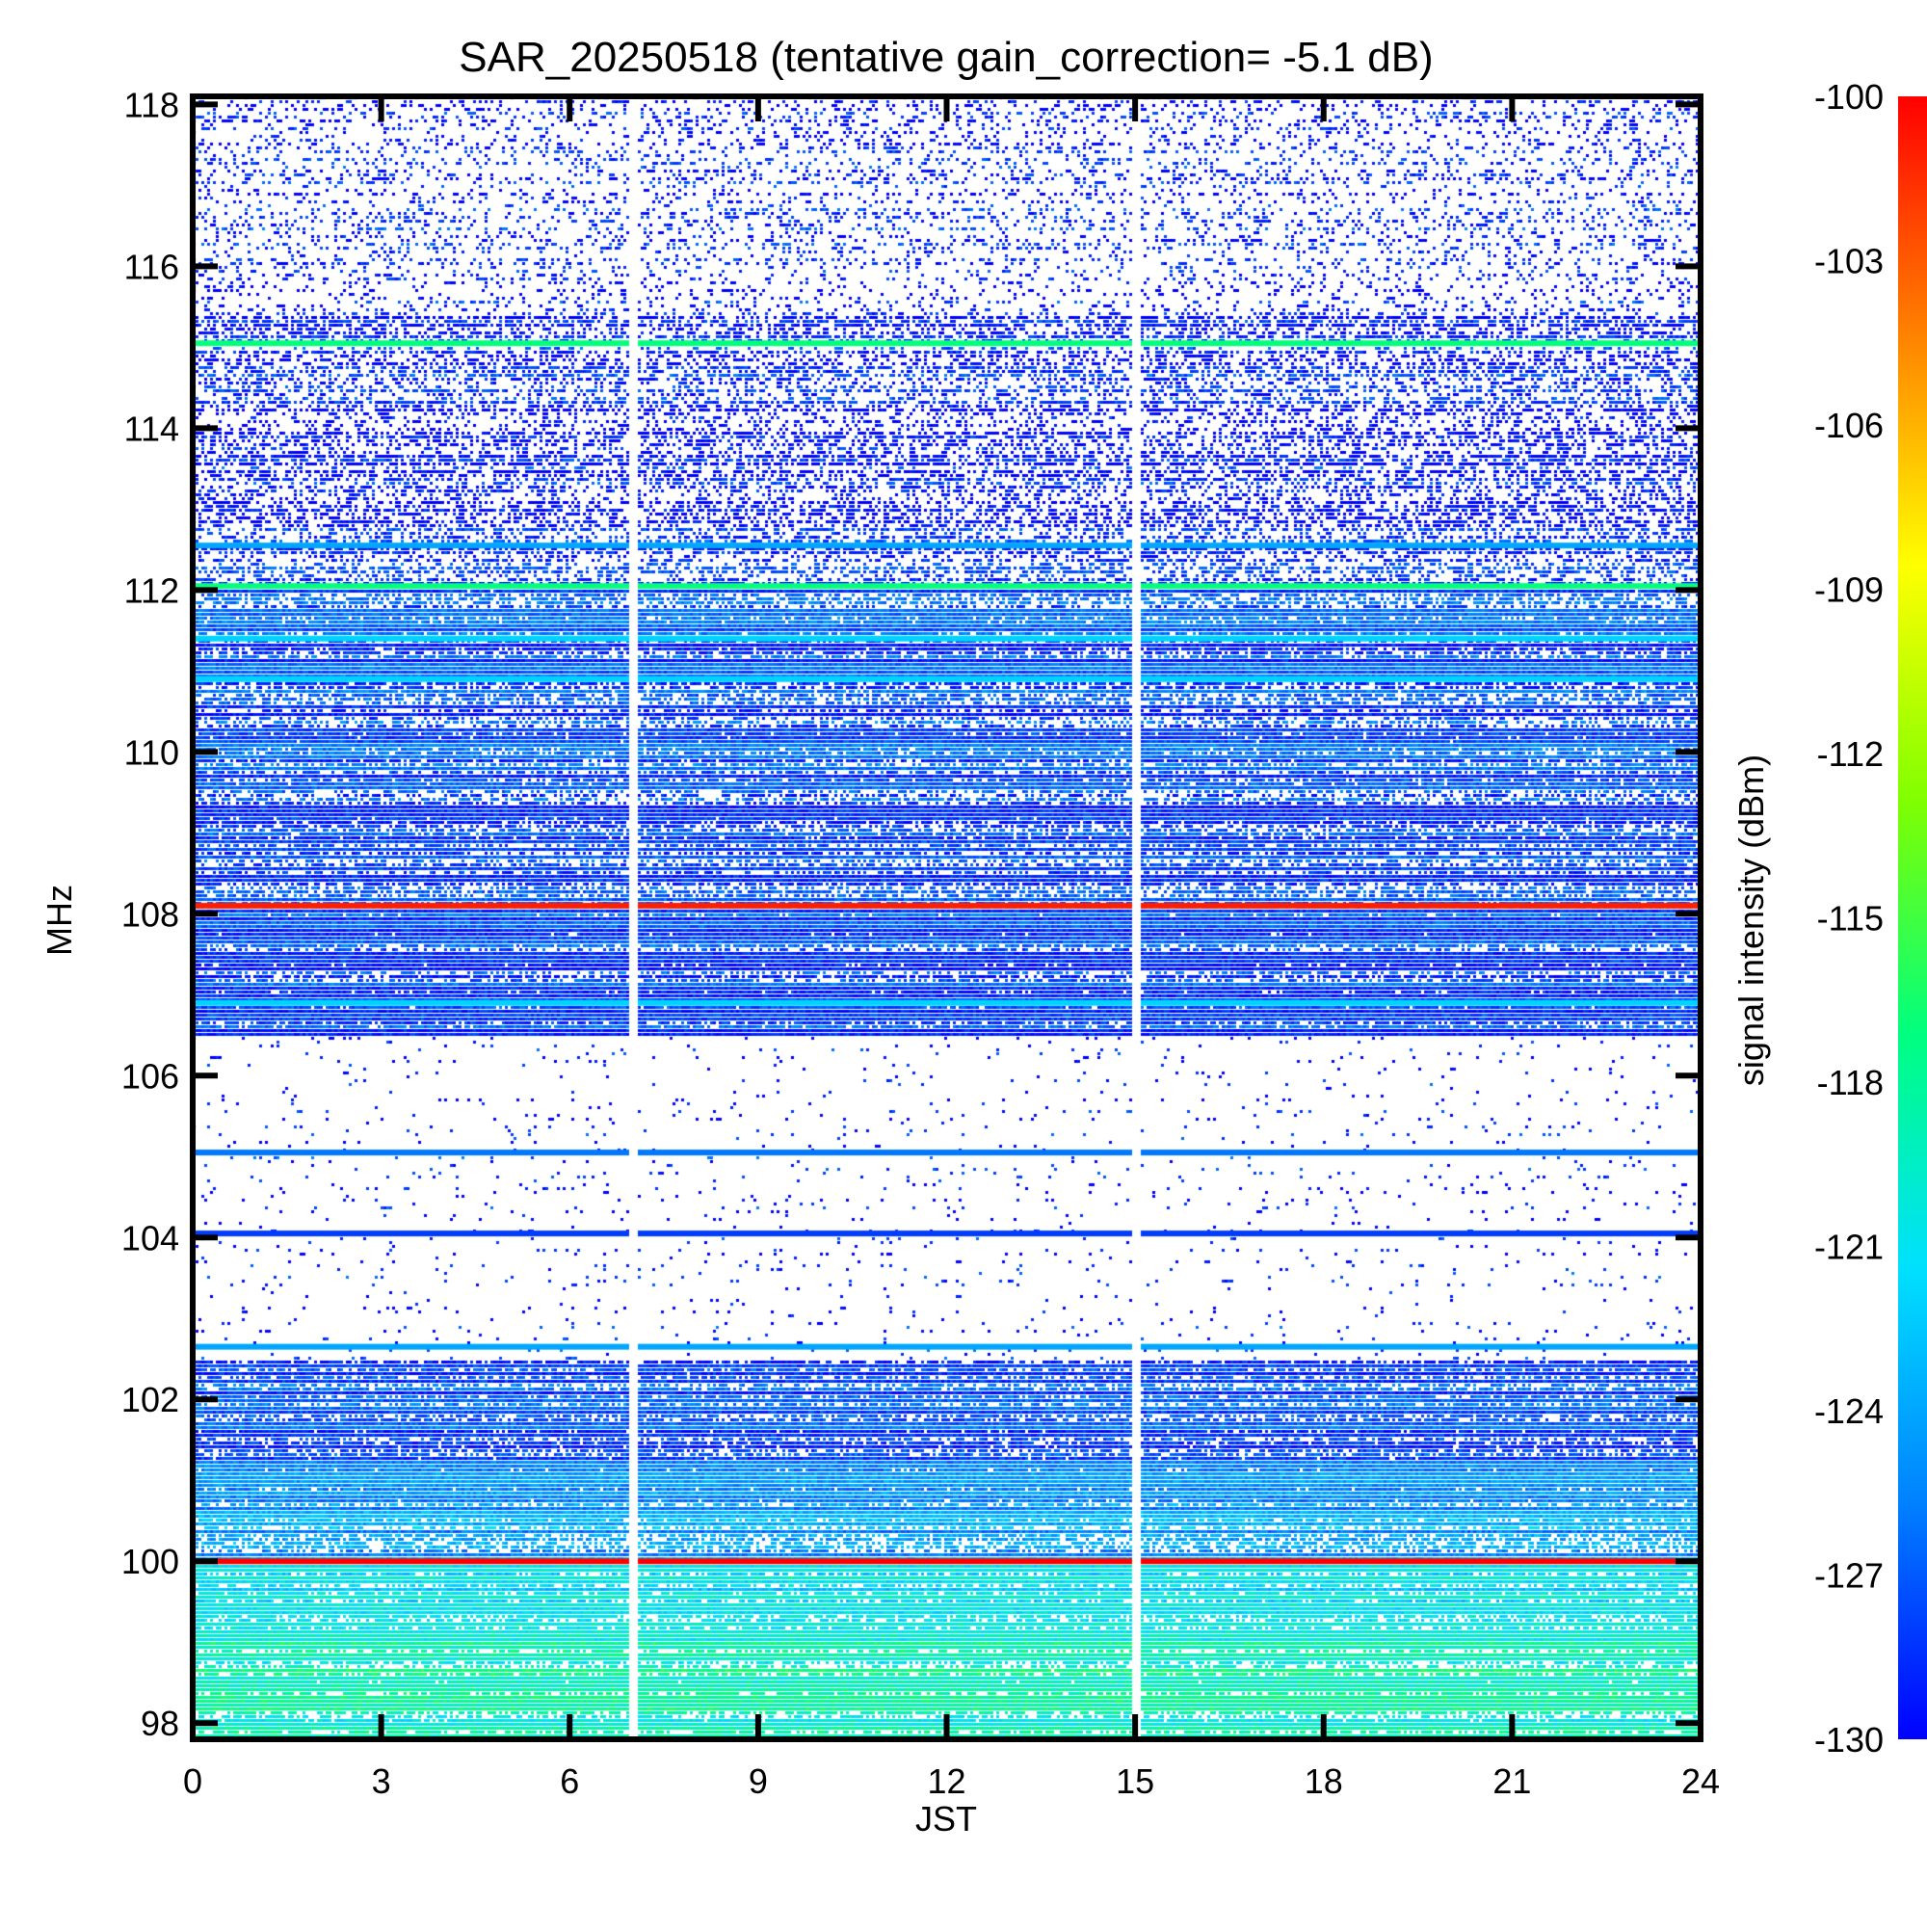 The image size is (1927, 1932). Describe the element at coordinates (152, 752) in the screenshot. I see `y-tick-label: 110` at that location.